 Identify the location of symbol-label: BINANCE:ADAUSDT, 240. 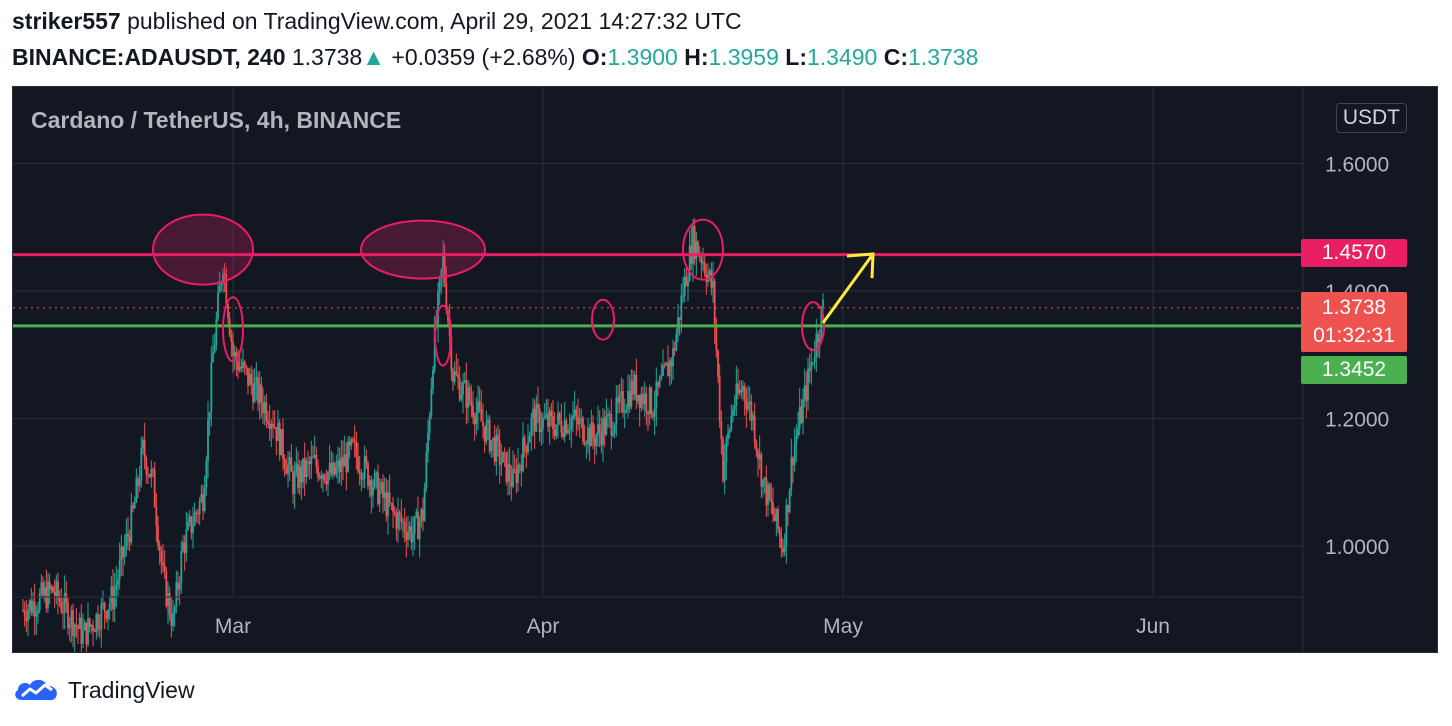
(149, 57).